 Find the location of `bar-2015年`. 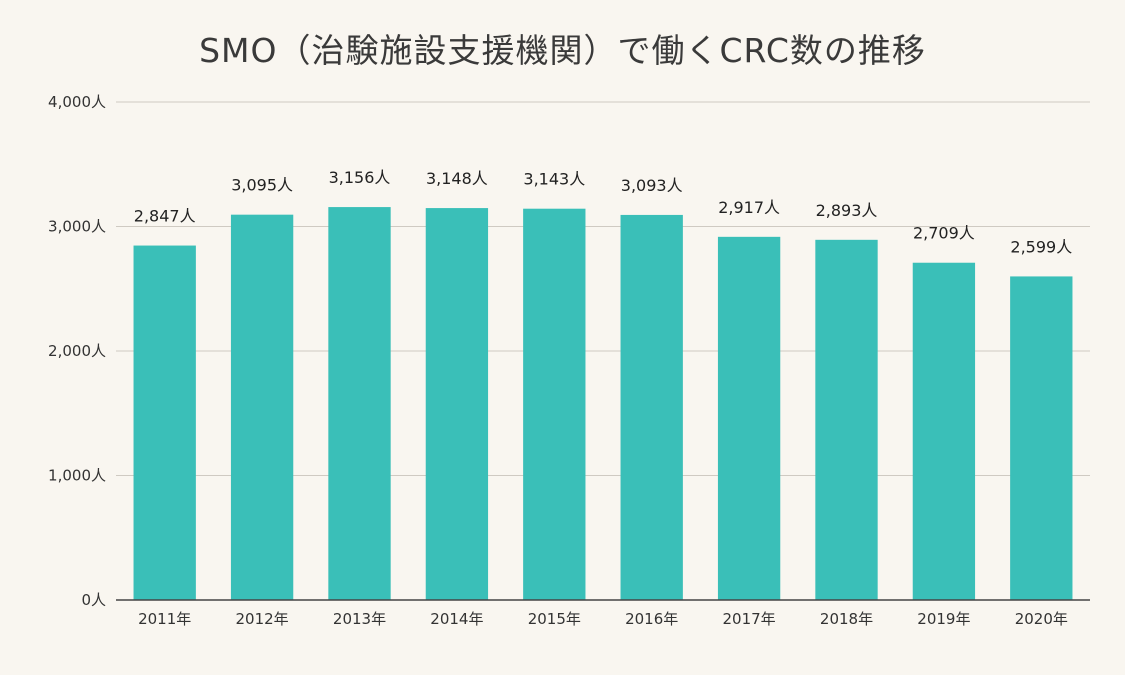

bar-2015年 is located at coordinates (554, 404).